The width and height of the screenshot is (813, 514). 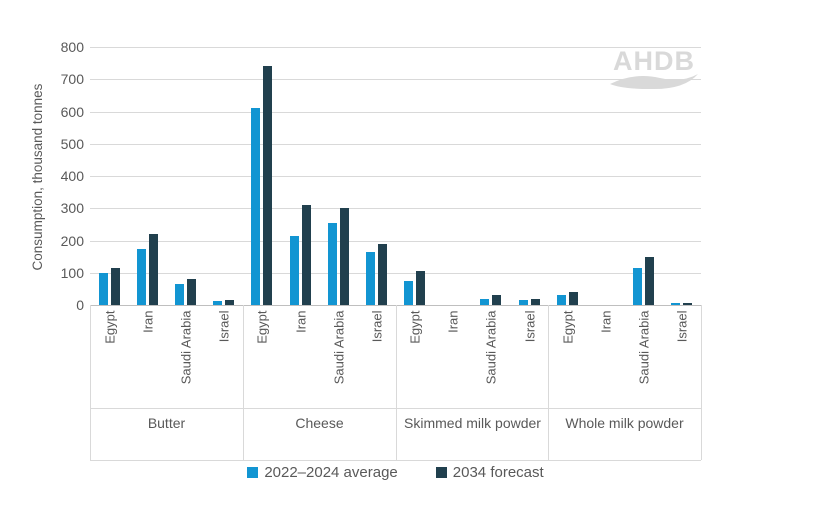 I want to click on category-band-separator, so click(x=395, y=408).